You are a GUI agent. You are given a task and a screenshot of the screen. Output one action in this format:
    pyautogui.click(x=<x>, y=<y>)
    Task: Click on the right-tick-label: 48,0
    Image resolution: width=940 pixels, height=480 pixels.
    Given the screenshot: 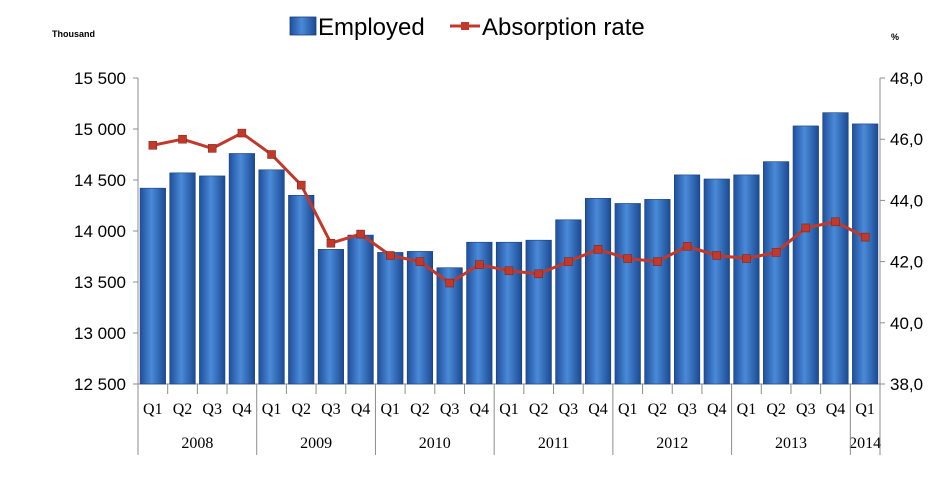 What is the action you would take?
    pyautogui.click(x=906, y=78)
    